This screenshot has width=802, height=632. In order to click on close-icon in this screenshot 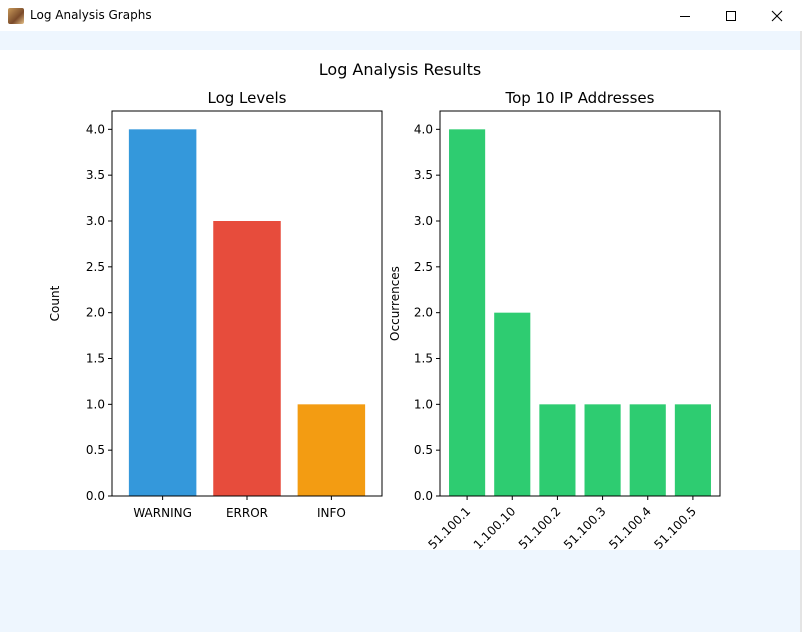, I will do `click(777, 15)`.